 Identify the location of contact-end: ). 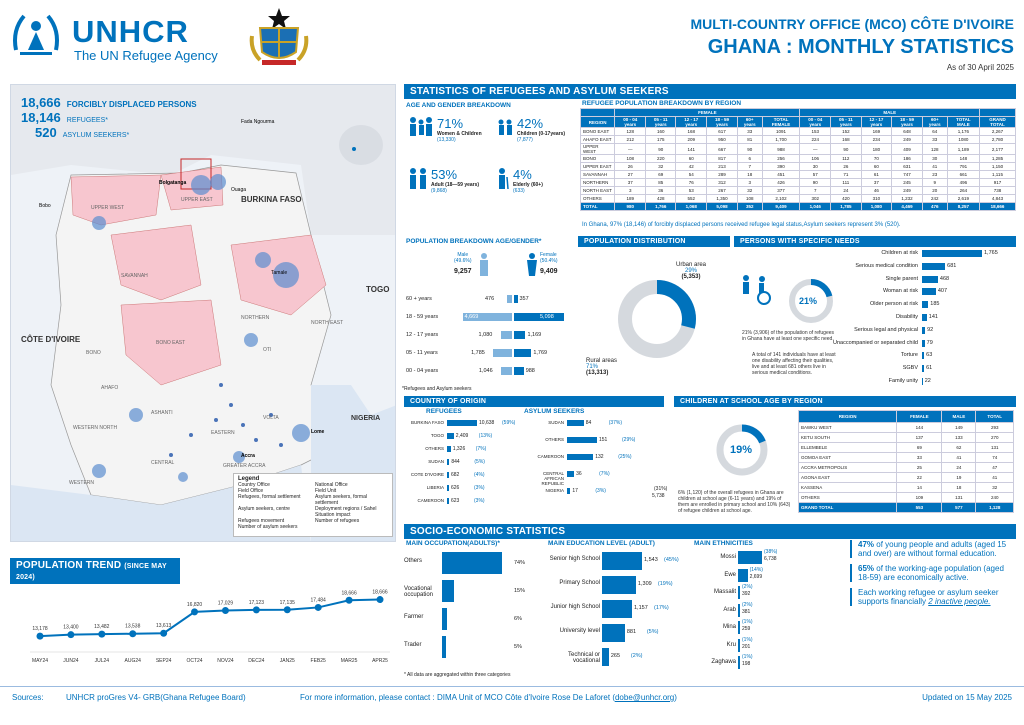
(675, 697).